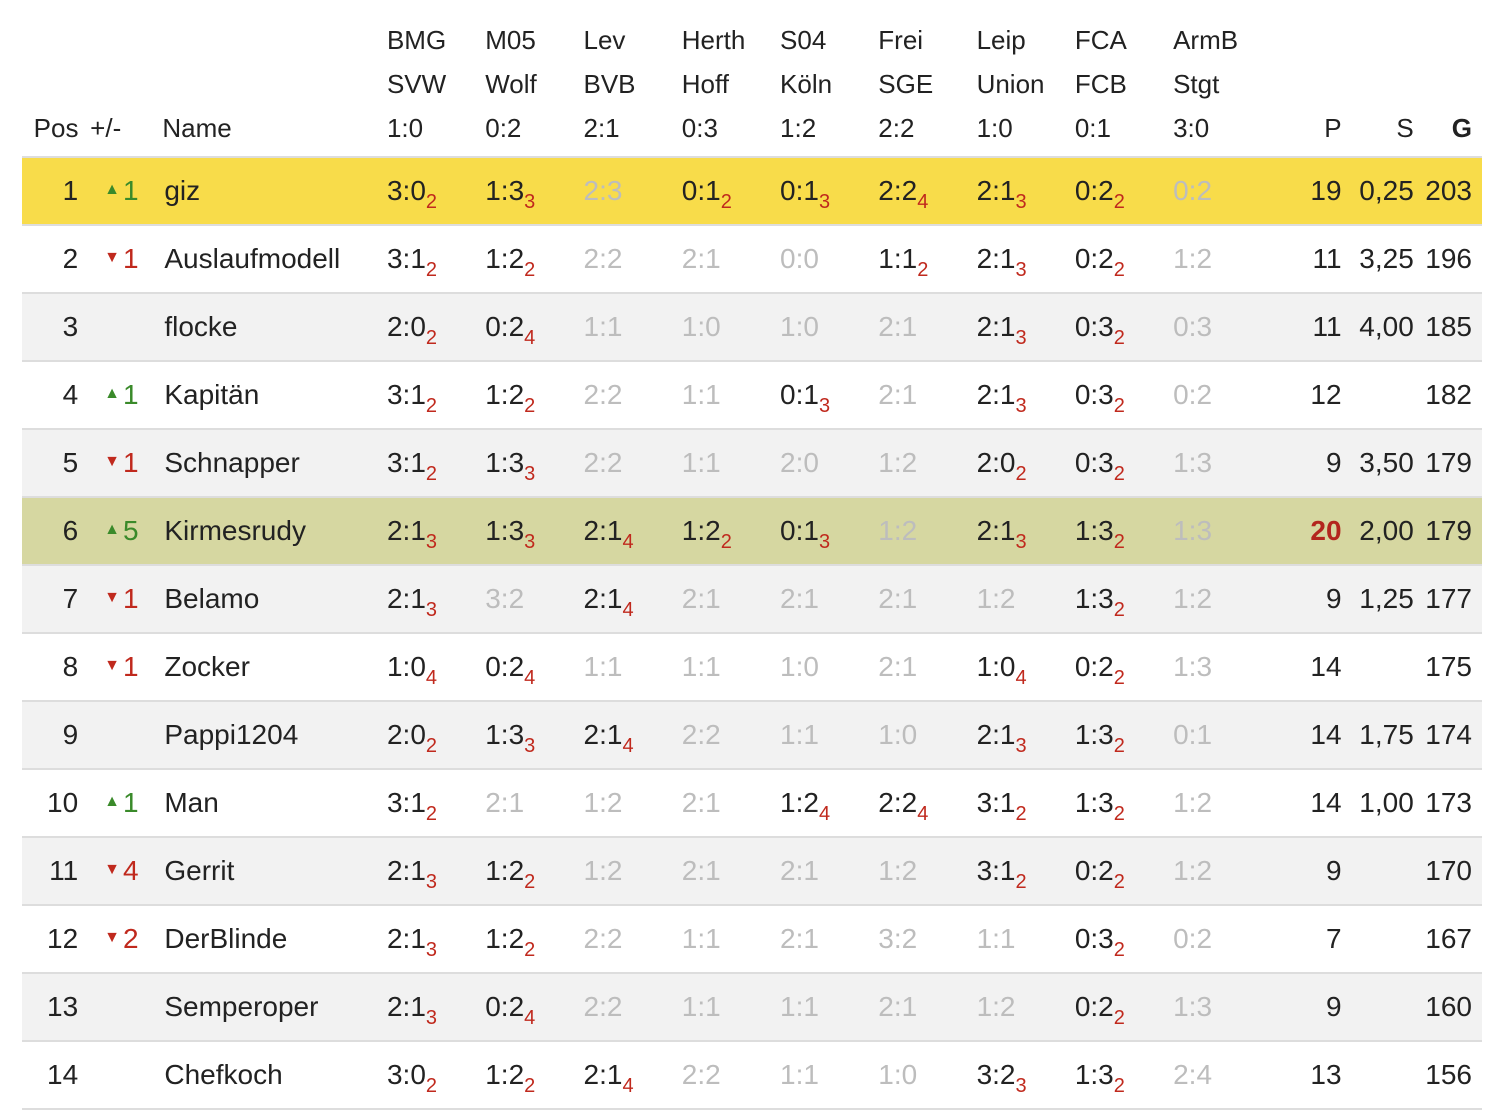  Describe the element at coordinates (201, 326) in the screenshot. I see `player-name: flocke` at that location.